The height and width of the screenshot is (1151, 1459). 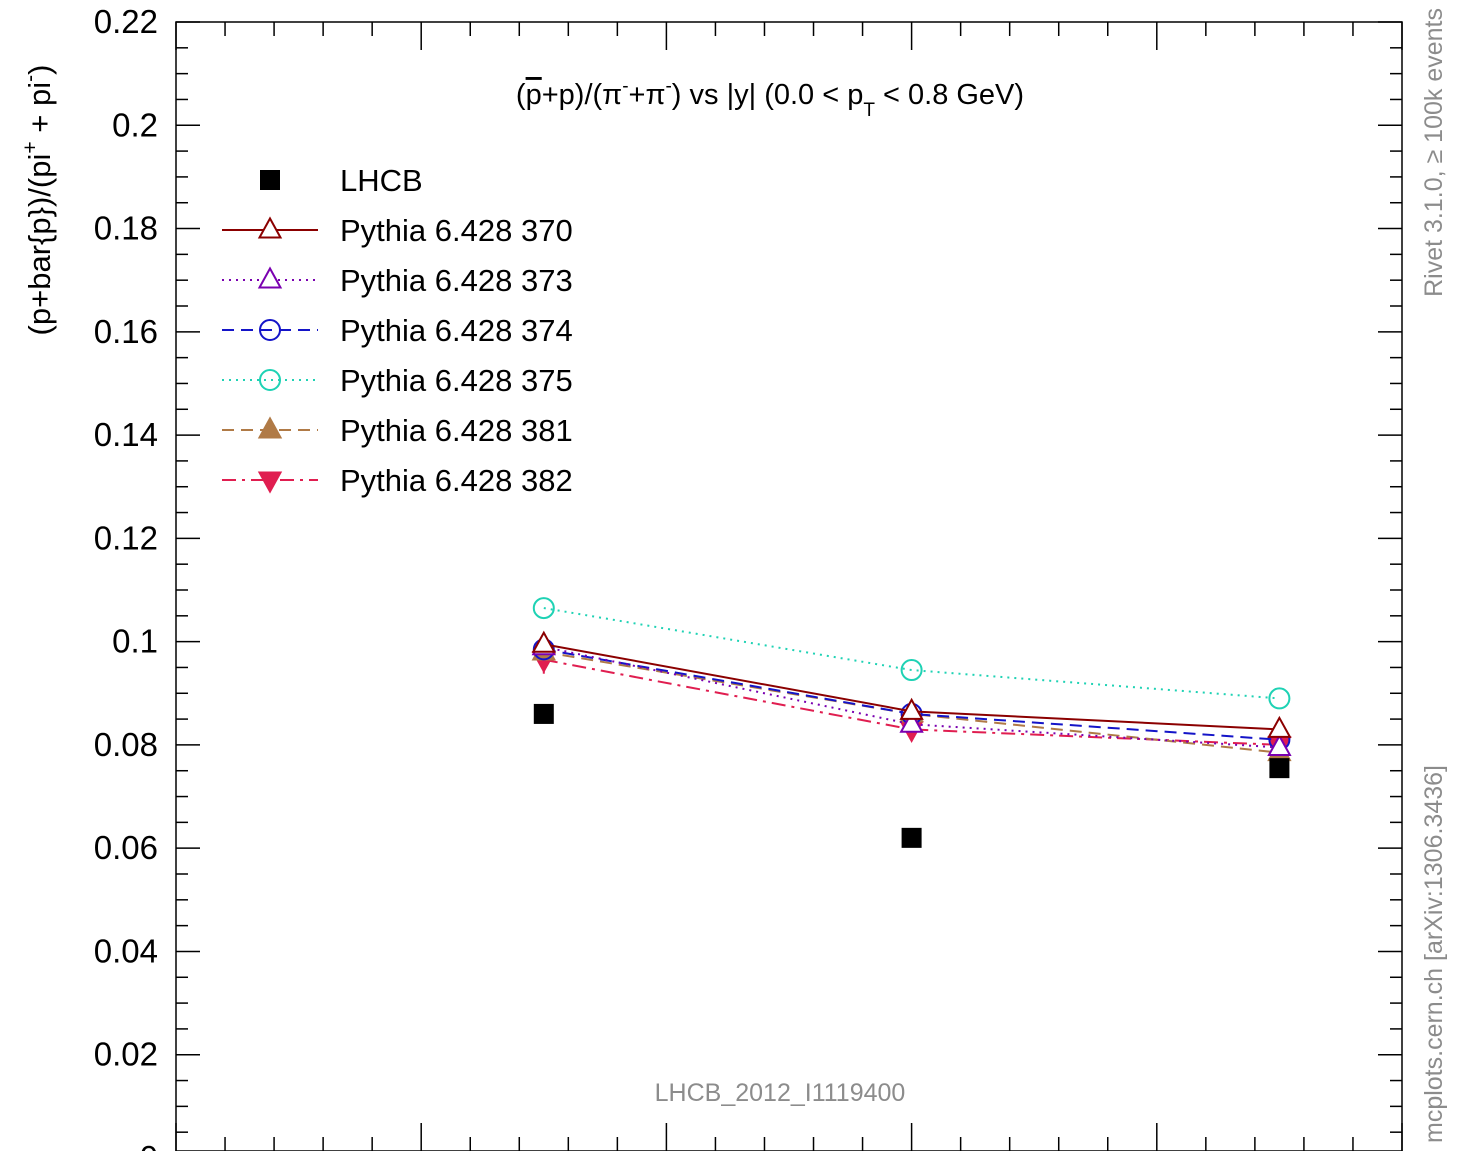 I want to click on legend-entry: Pythia 6.428 375, so click(x=397, y=380).